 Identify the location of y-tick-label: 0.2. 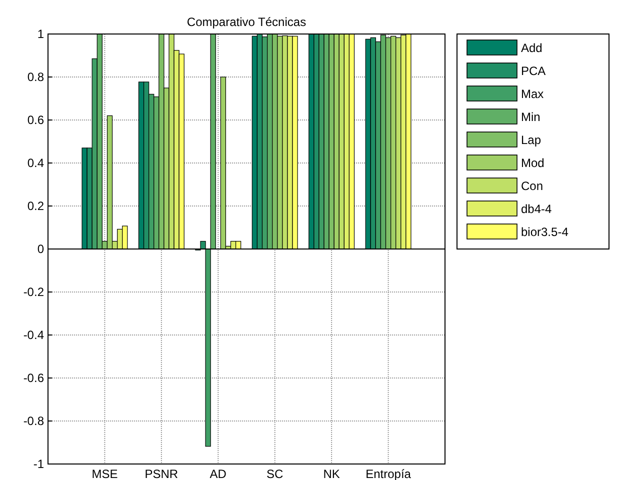
(35, 206).